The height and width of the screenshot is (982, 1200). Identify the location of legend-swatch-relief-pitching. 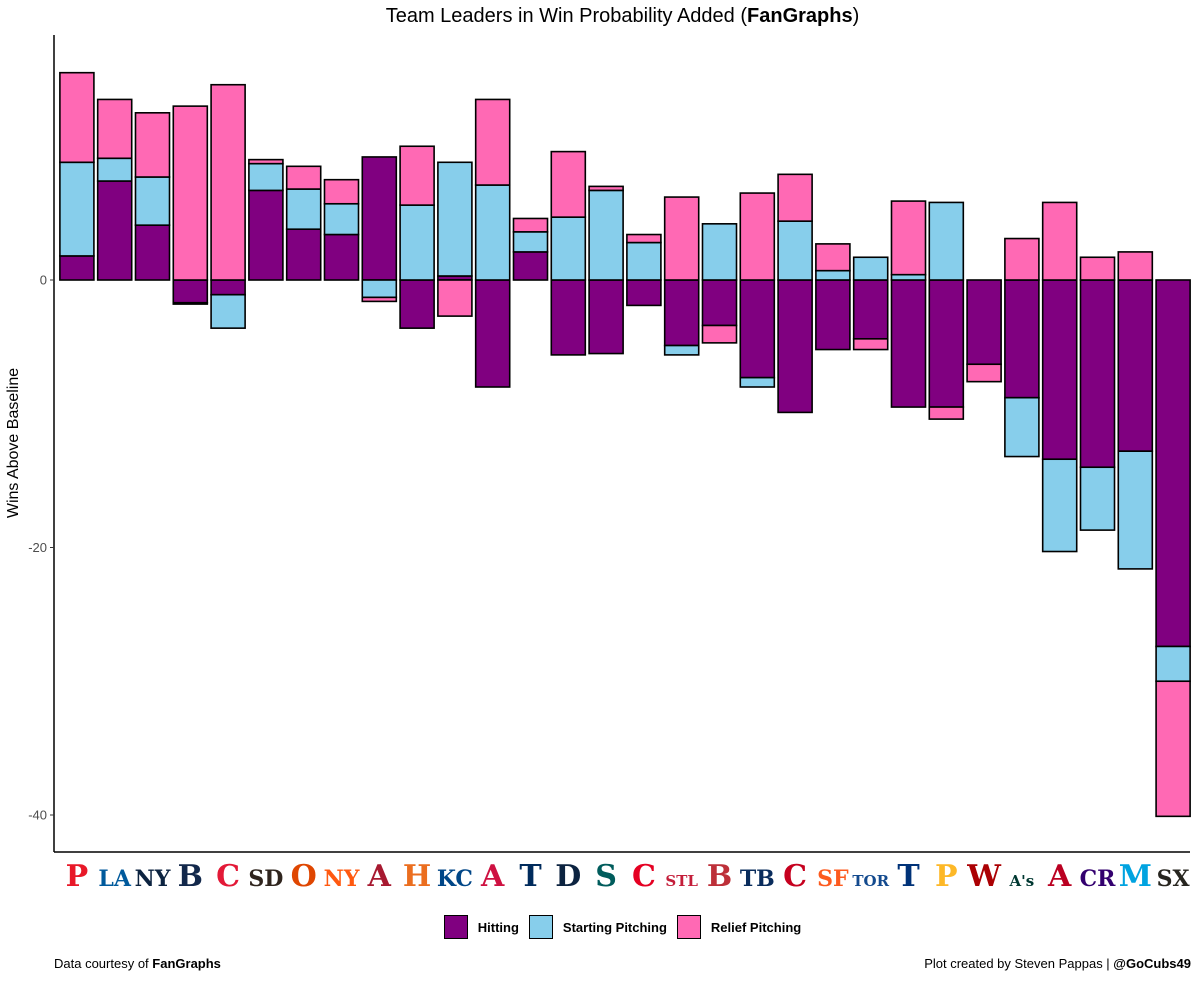
(688, 927).